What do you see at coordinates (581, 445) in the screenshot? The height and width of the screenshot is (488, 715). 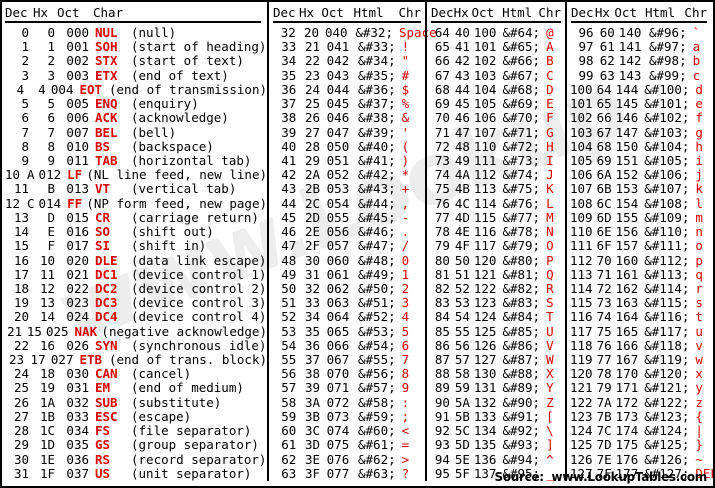 I see `cell-dec: 125` at bounding box center [581, 445].